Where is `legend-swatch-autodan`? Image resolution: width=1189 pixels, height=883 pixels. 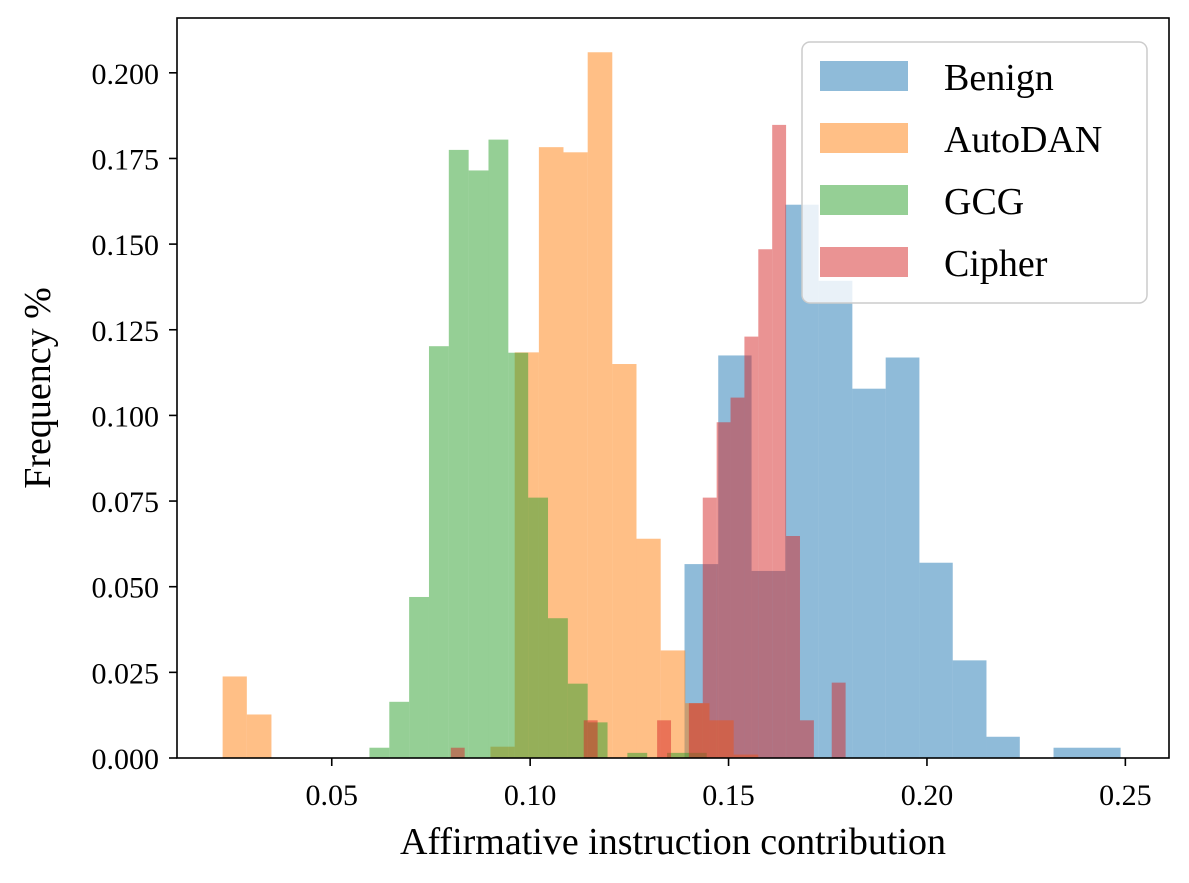
legend-swatch-autodan is located at coordinates (864, 138).